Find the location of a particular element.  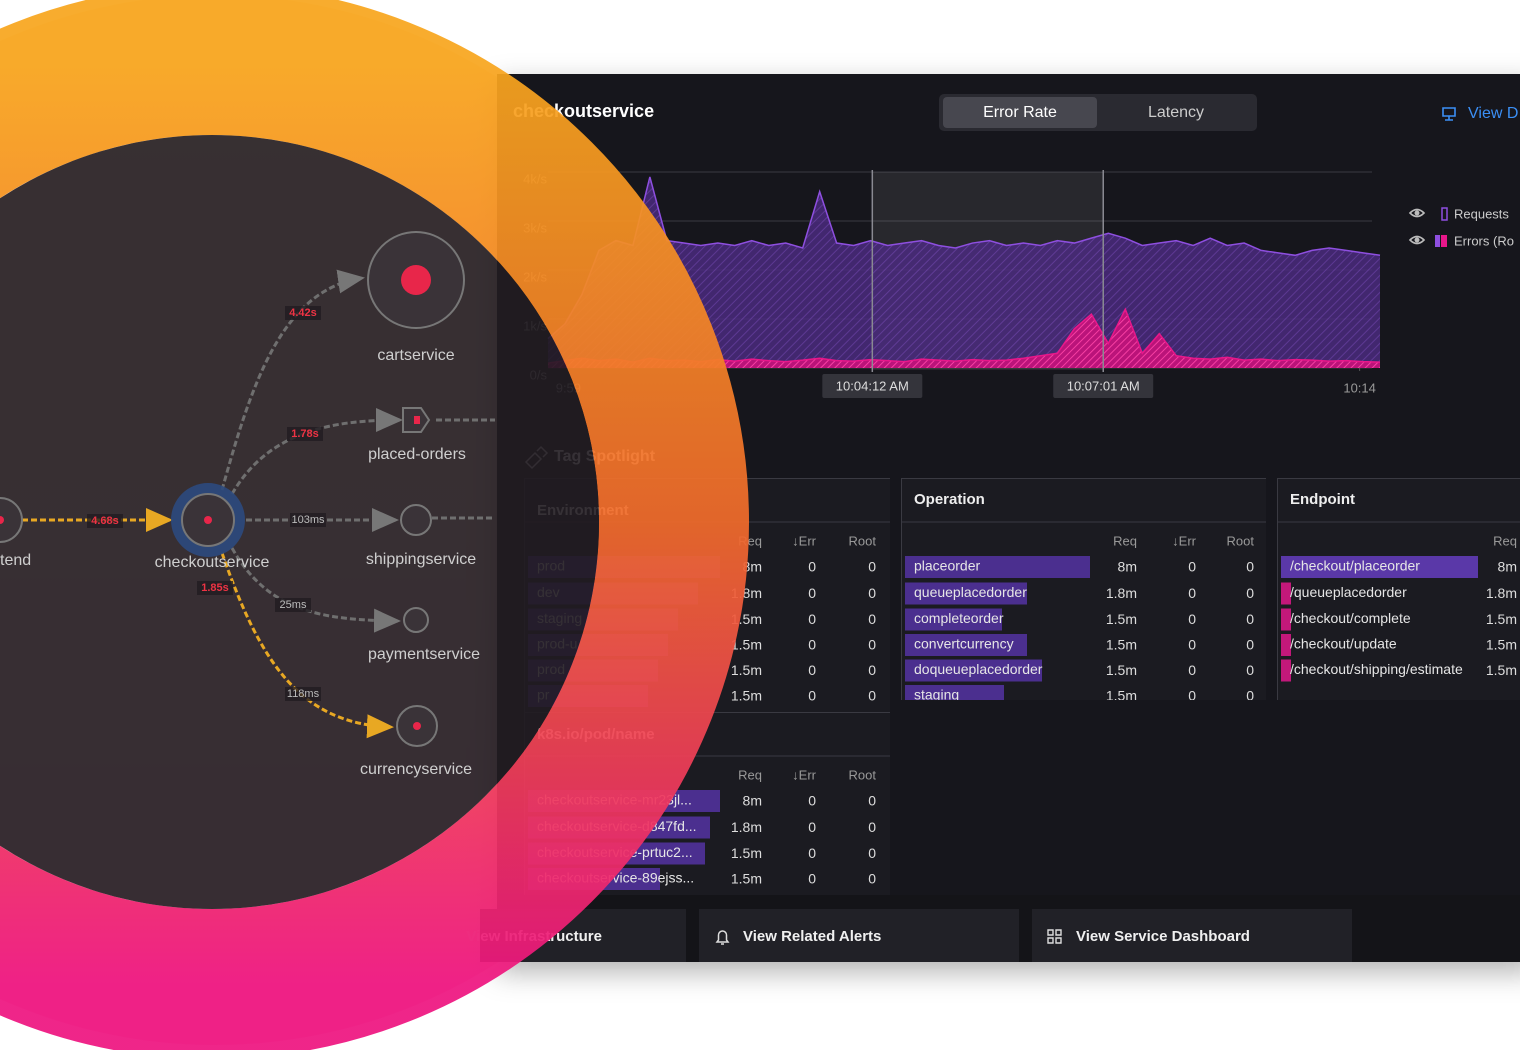

footer-button-label: View Service Dashboard is located at coordinates (1163, 936).